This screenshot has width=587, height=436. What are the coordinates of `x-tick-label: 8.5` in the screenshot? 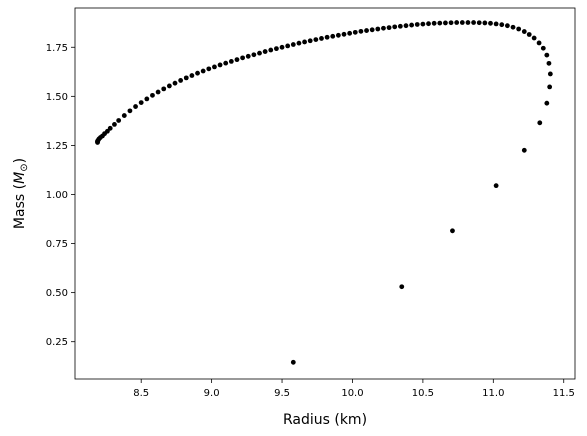 It's located at (141, 393).